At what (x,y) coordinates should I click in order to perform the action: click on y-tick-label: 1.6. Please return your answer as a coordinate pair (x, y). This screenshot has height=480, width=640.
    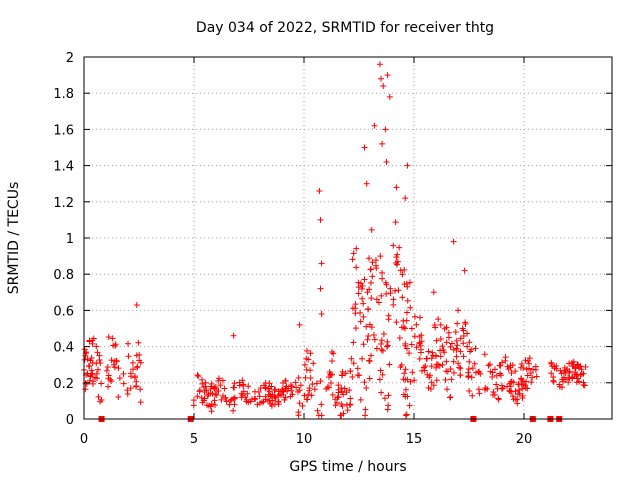
    Looking at the image, I should click on (63, 130).